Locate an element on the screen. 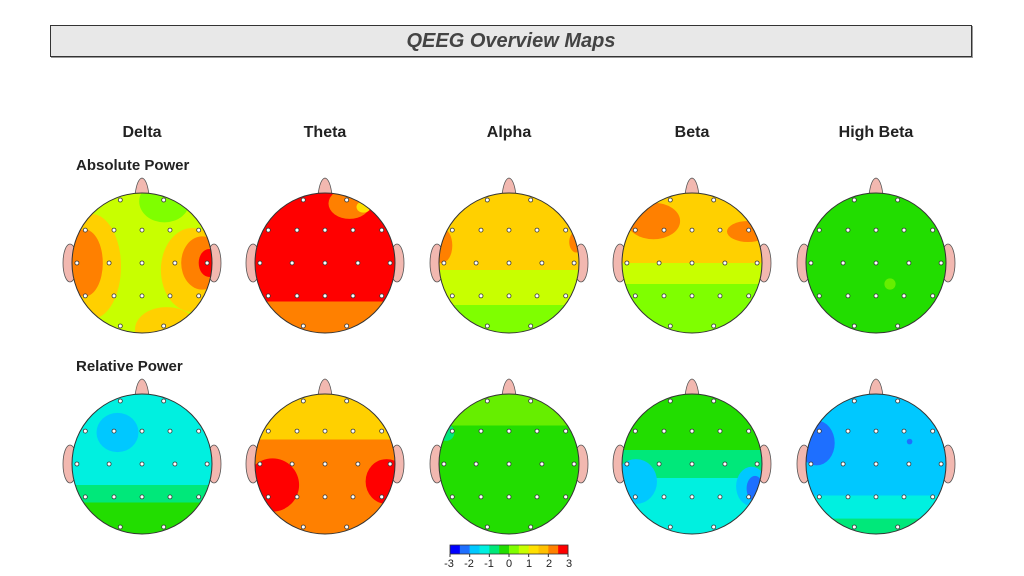 This screenshot has width=1024, height=576. colorbar-tick: -3 is located at coordinates (449, 564).